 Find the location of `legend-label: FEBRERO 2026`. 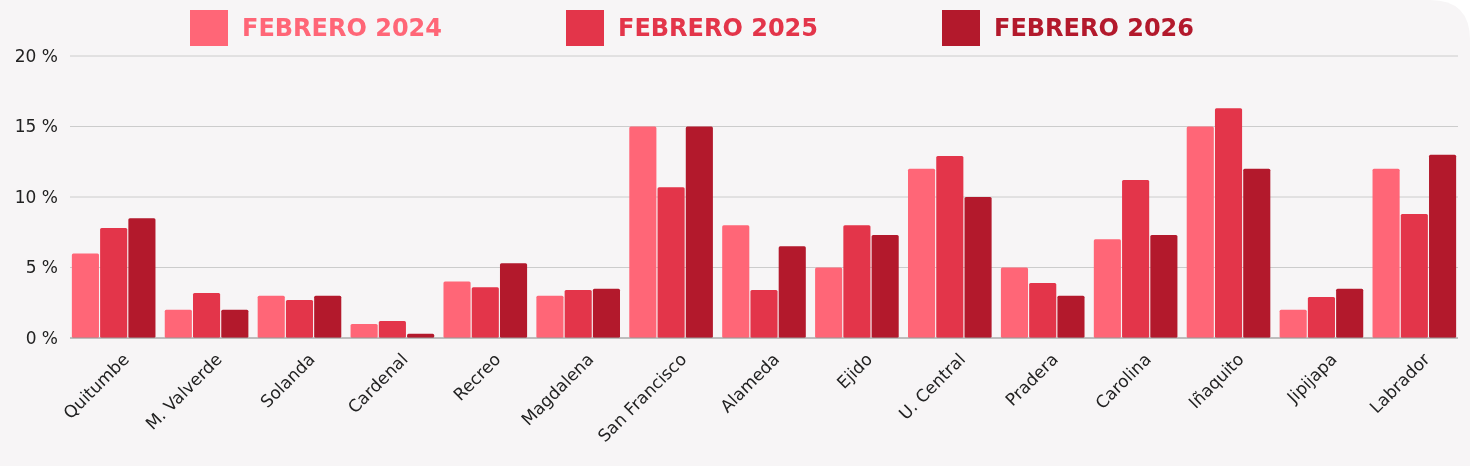

legend-label: FEBRERO 2026 is located at coordinates (1094, 28).